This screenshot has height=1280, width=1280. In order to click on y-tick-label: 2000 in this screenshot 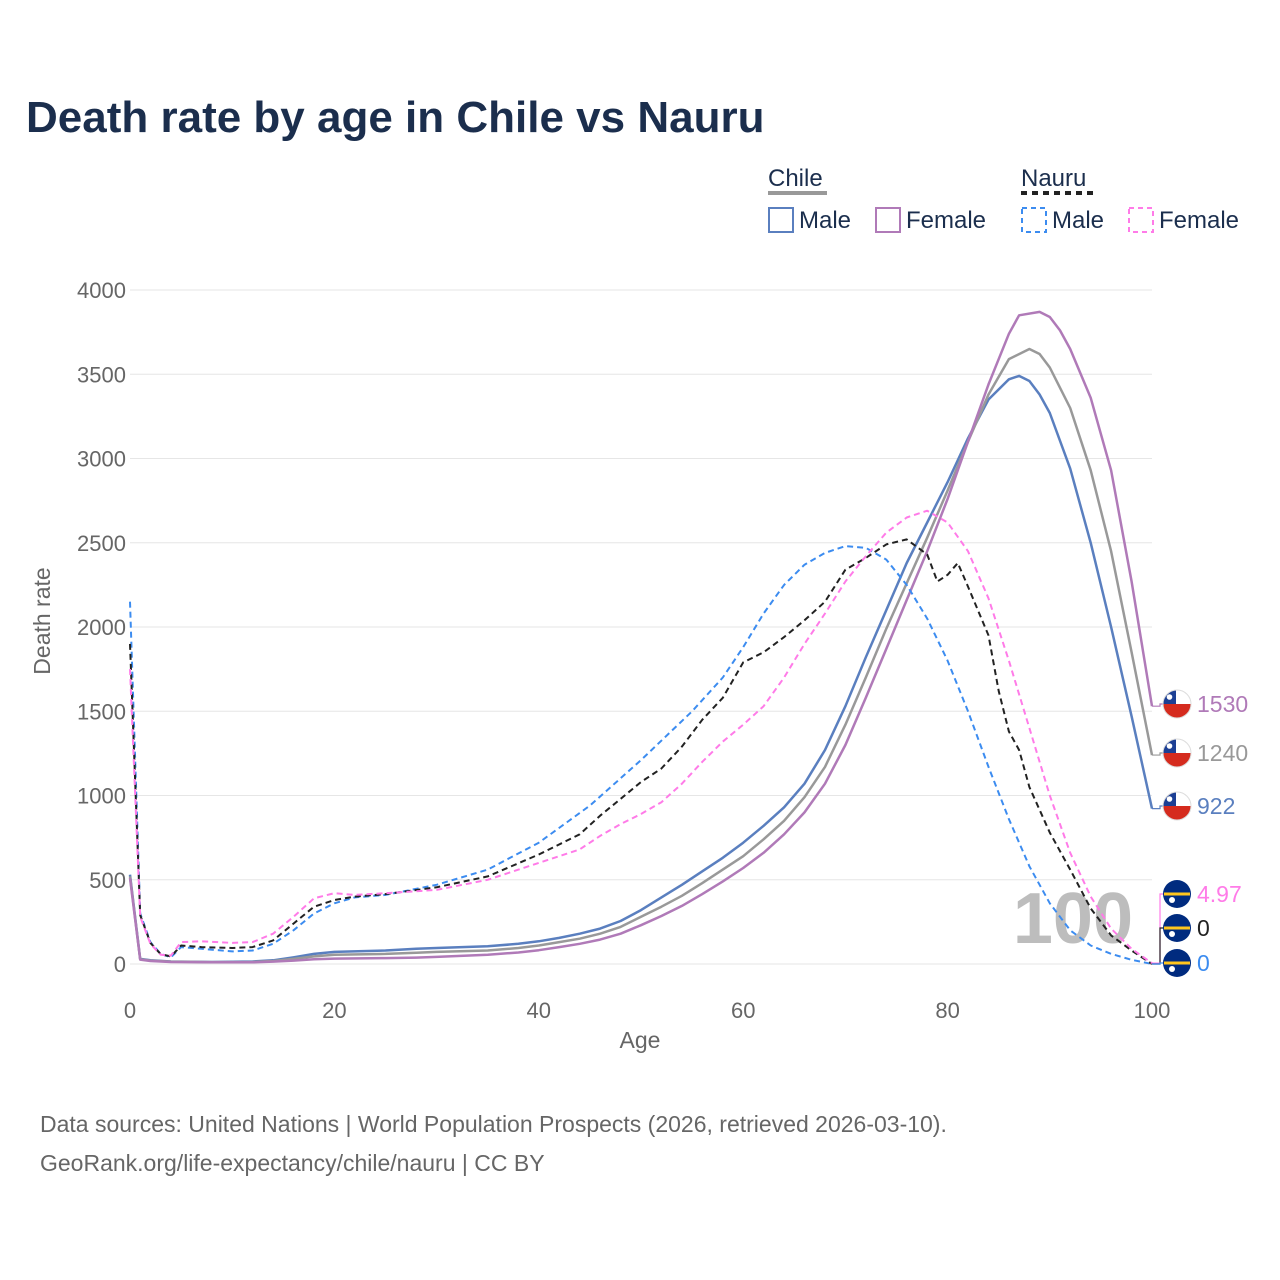, I will do `click(101, 627)`.